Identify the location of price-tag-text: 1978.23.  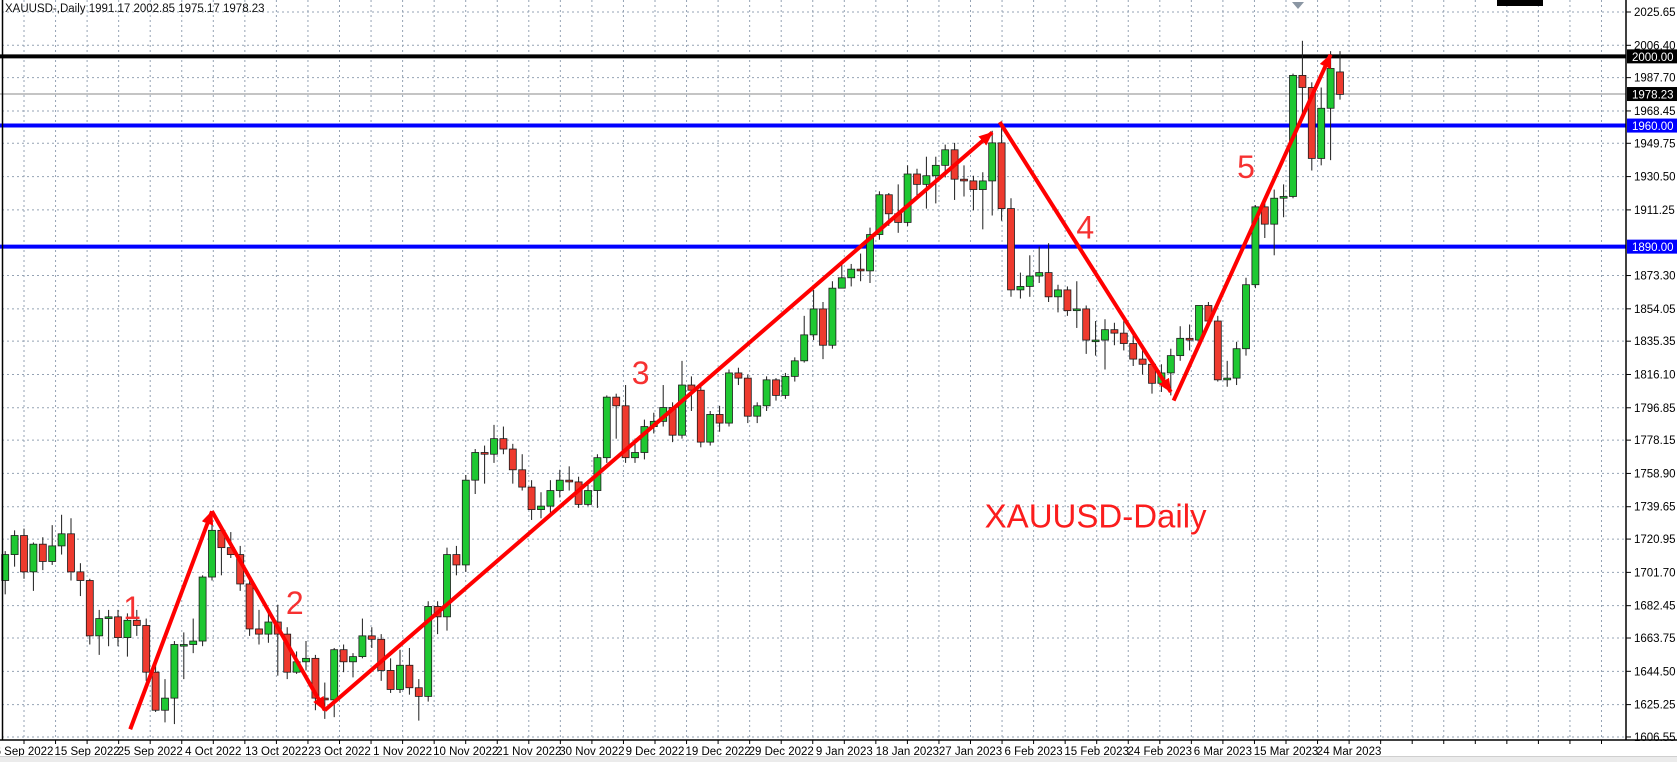
(1653, 96).